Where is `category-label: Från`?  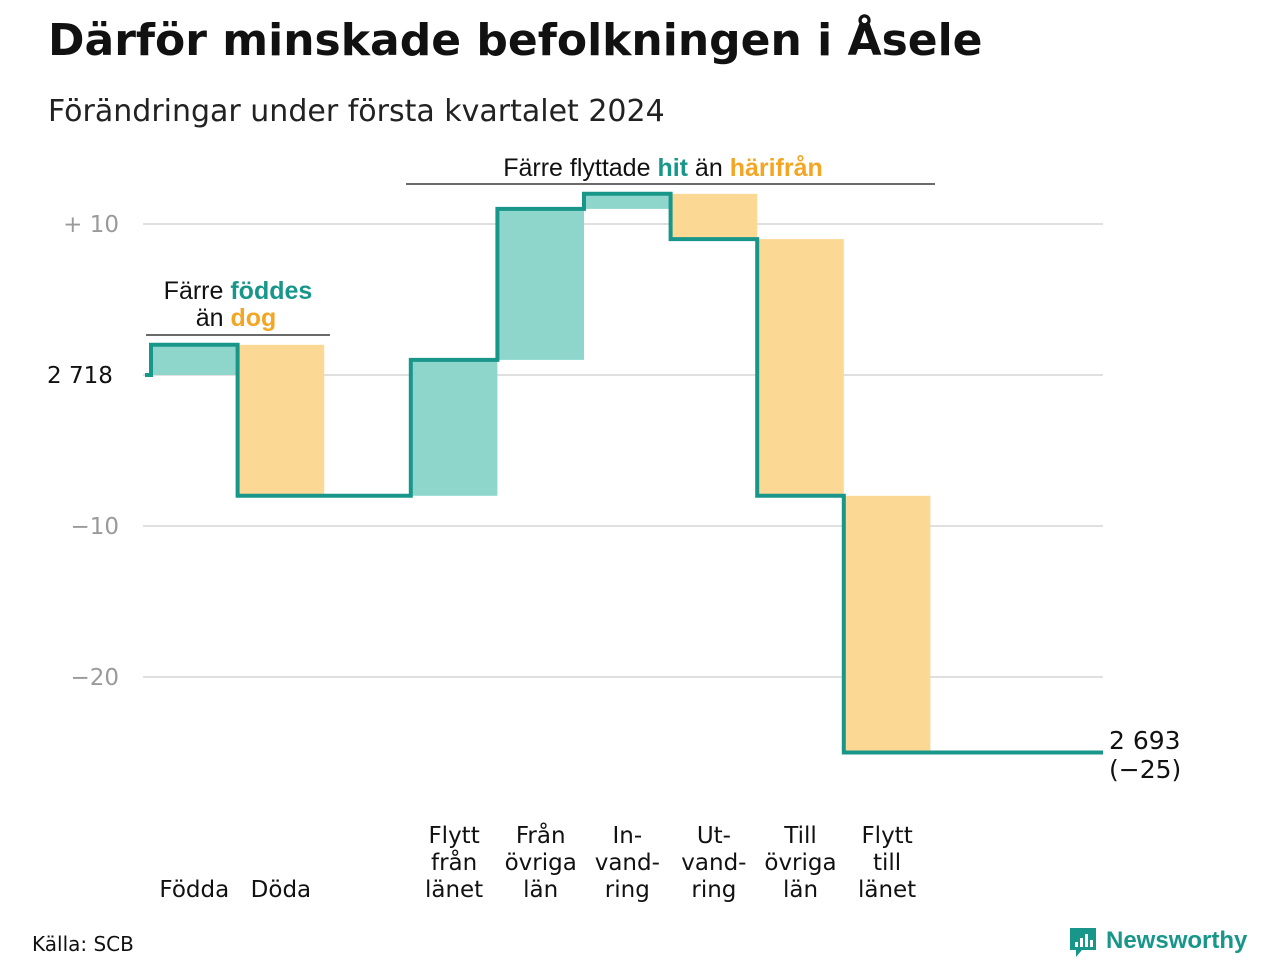 category-label: Från is located at coordinates (541, 835).